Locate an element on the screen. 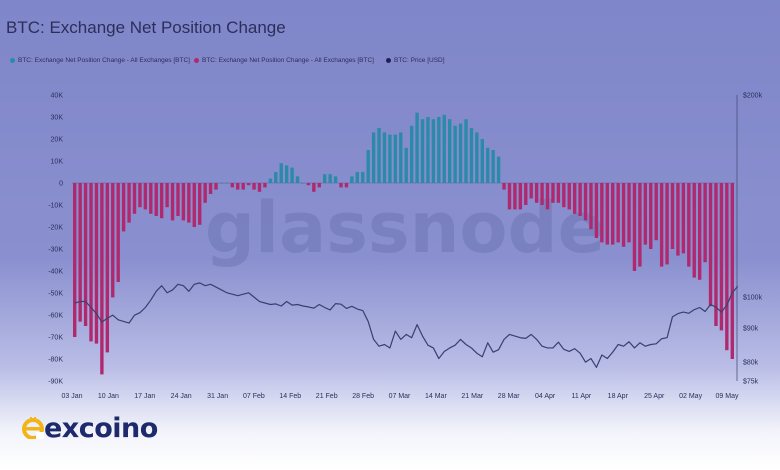  x-tick-label: 07 Feb is located at coordinates (254, 396).